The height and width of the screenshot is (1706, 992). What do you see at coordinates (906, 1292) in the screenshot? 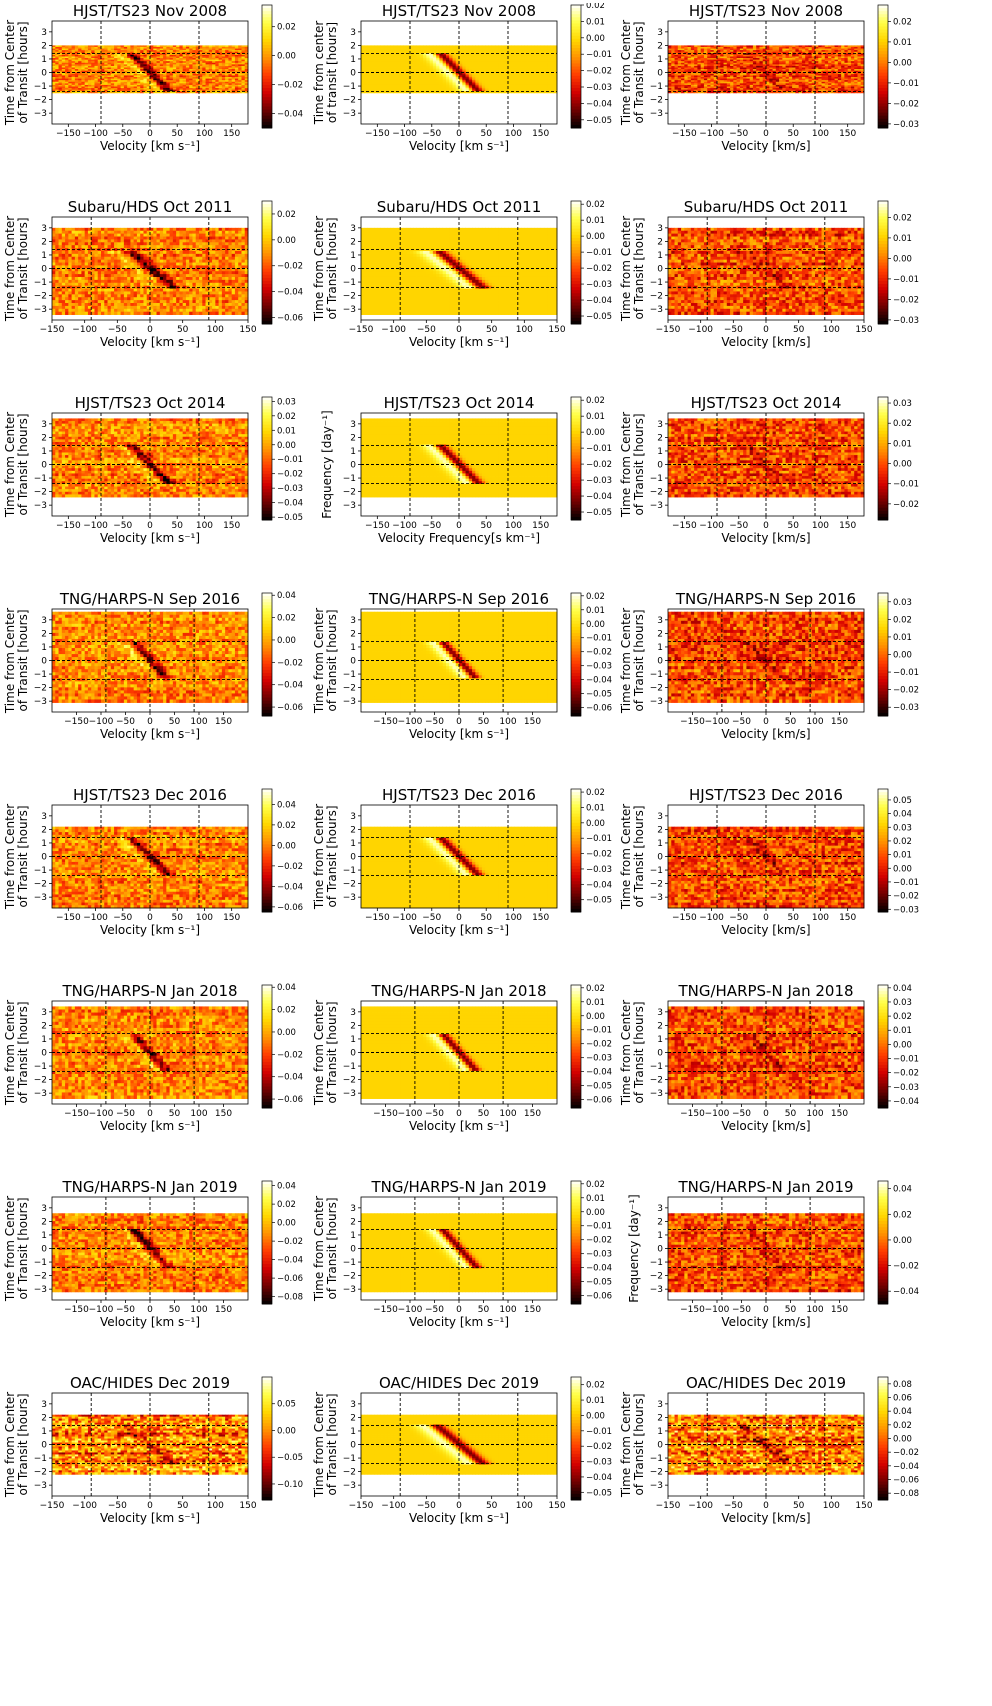
I see `colorbar-tick-label: −0.04` at bounding box center [906, 1292].